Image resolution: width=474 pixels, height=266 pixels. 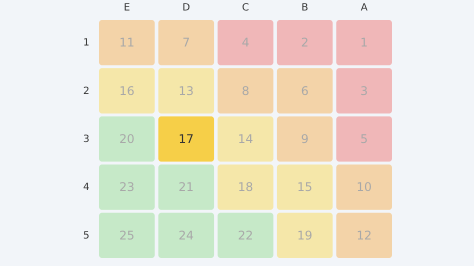 What do you see at coordinates (186, 8) in the screenshot?
I see `x-tick-label: D` at bounding box center [186, 8].